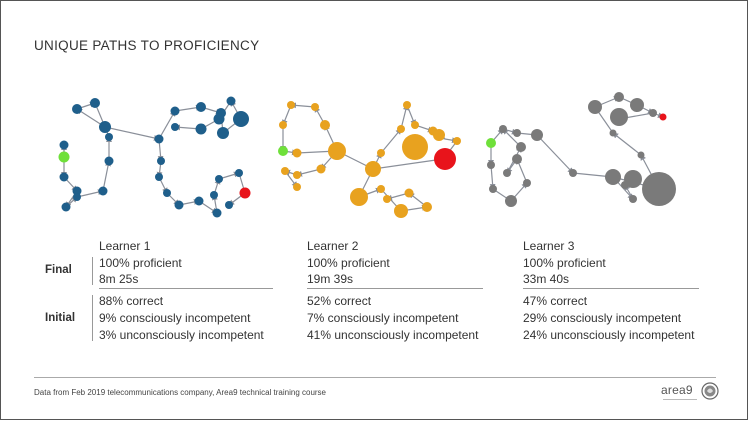  What do you see at coordinates (283, 151) in the screenshot?
I see `learner-2-start-node` at bounding box center [283, 151].